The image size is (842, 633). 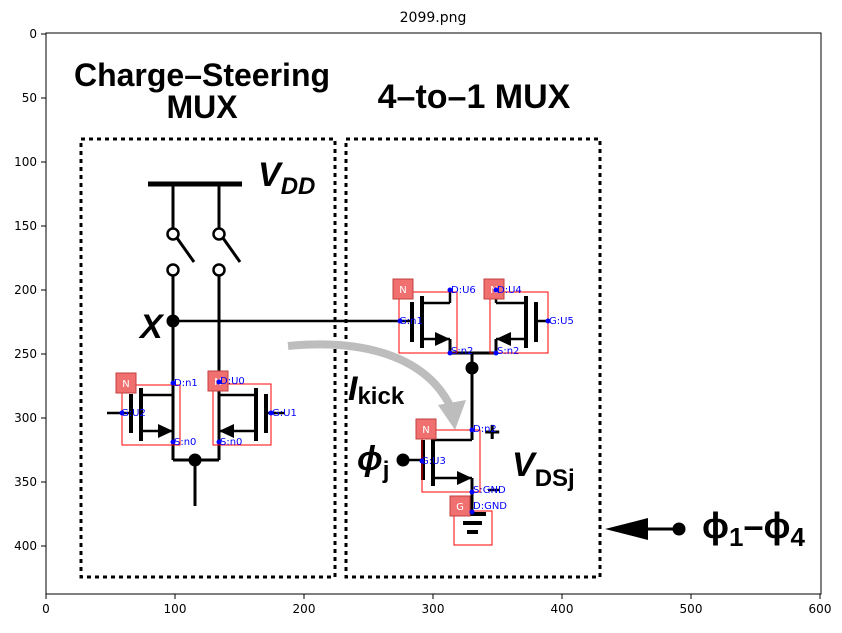 I want to click on figure-title: 2099.png, so click(x=433, y=18).